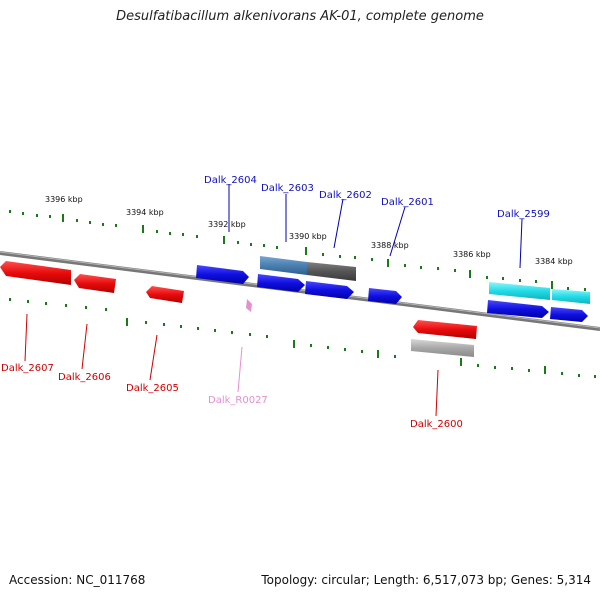  I want to click on reverse-strand-genes, so click(238, 300).